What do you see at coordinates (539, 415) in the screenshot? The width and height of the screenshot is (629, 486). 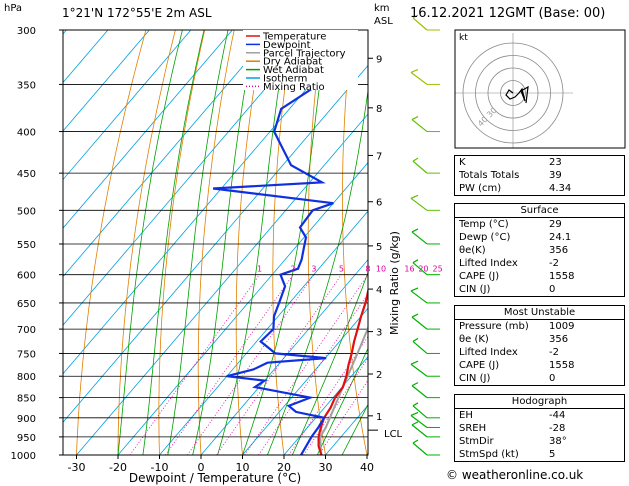 I see `hodo-row: EH -44` at bounding box center [539, 415].